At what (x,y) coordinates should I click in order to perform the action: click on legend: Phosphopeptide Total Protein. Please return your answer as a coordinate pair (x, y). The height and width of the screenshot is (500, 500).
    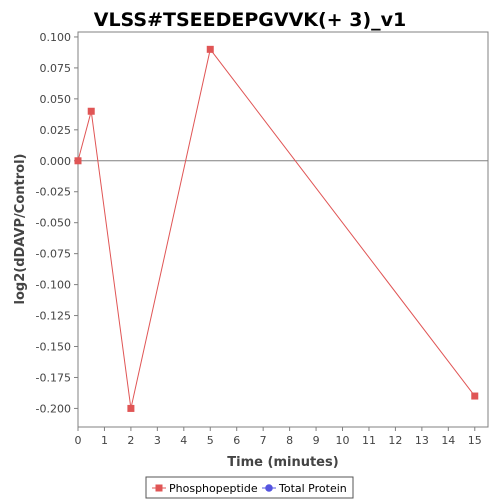
    Looking at the image, I should click on (249, 487).